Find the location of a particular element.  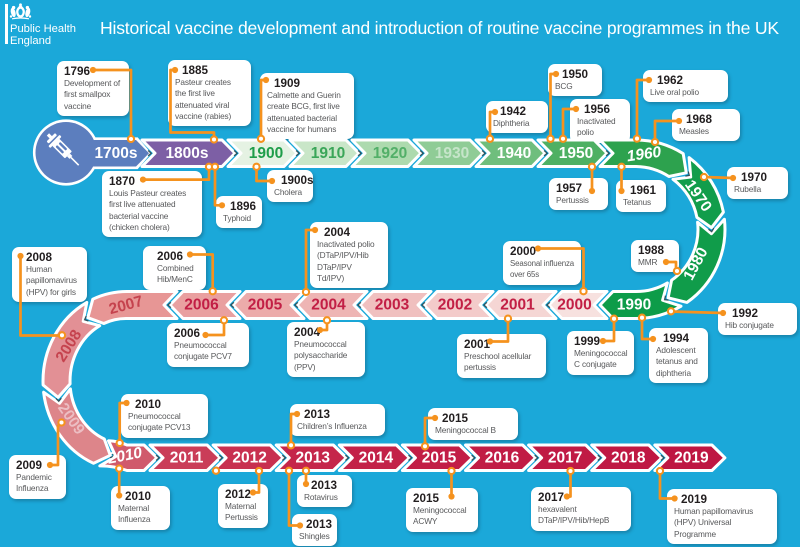

svg-text: 1940 is located at coordinates (514, 153).